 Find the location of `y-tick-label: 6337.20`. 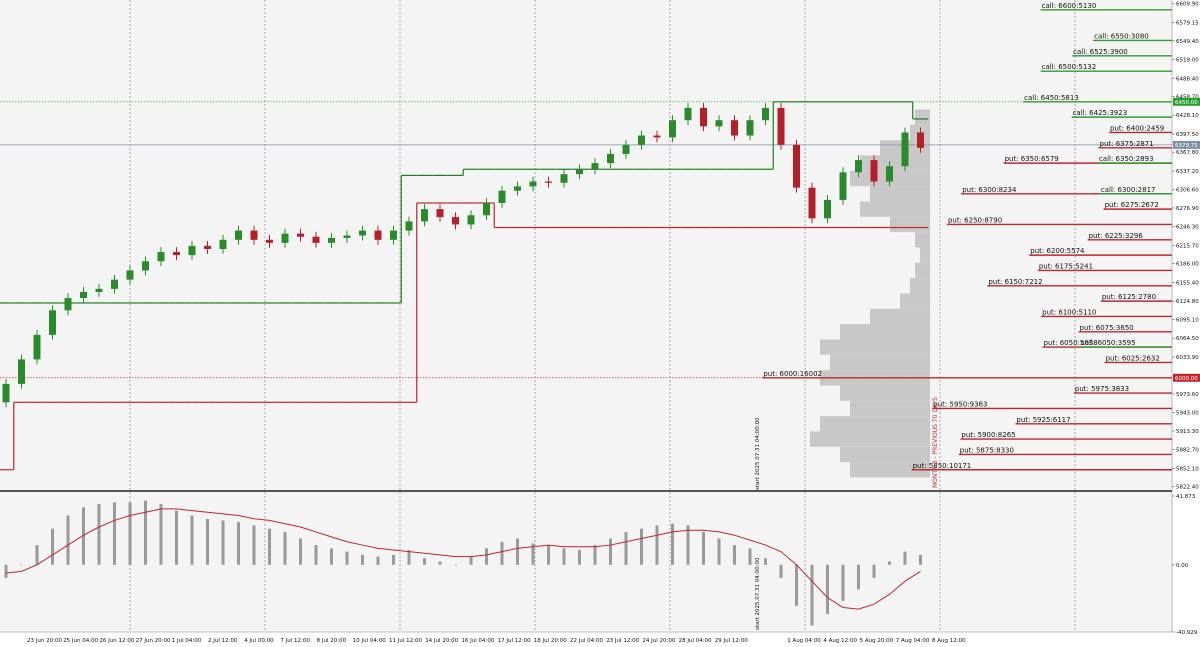

y-tick-label: 6337.20 is located at coordinates (1187, 172).